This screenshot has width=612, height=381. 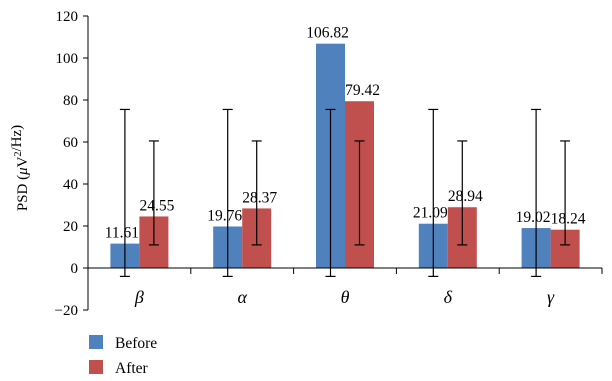 I want to click on y-axis-label-part: V, so click(x=23, y=161).